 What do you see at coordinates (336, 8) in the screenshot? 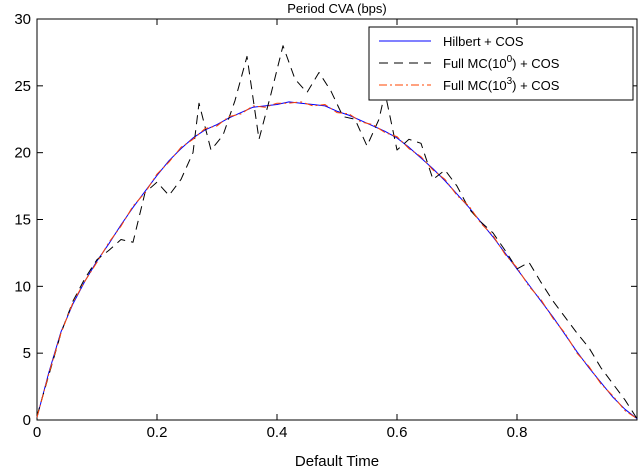
I see `chart-title: Period CVA (bps)` at bounding box center [336, 8].